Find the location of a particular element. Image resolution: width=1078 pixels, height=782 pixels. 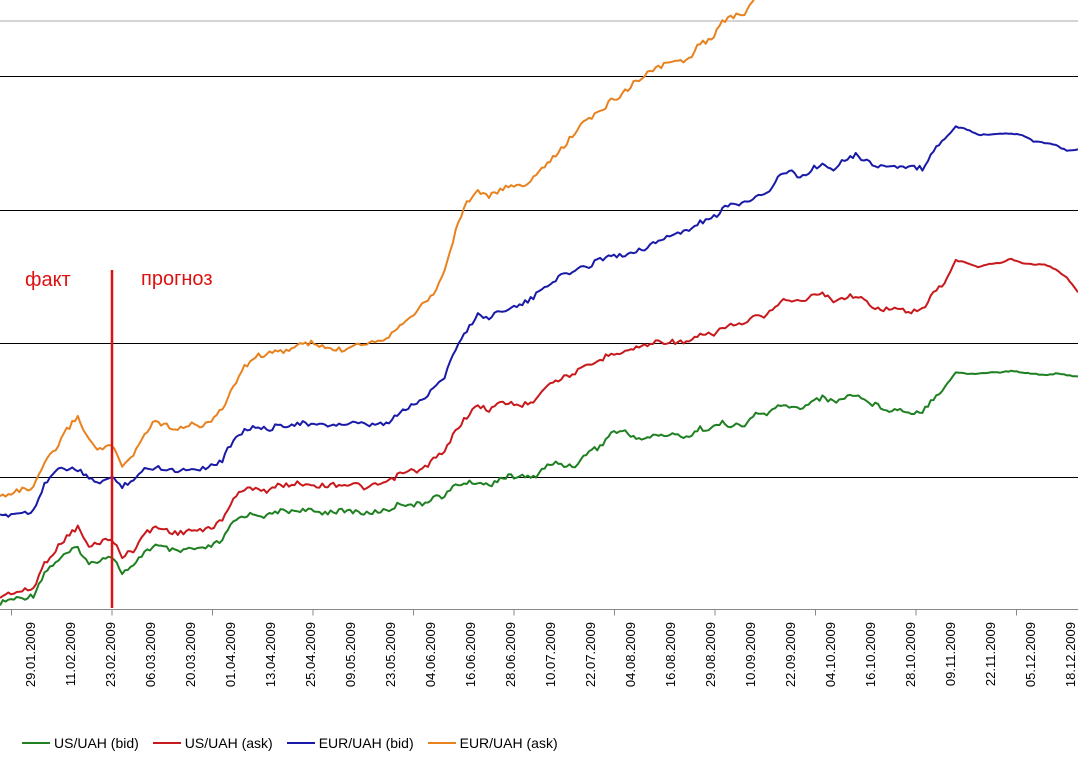

x-tick-label: 09.05.2009 is located at coordinates (350, 654).